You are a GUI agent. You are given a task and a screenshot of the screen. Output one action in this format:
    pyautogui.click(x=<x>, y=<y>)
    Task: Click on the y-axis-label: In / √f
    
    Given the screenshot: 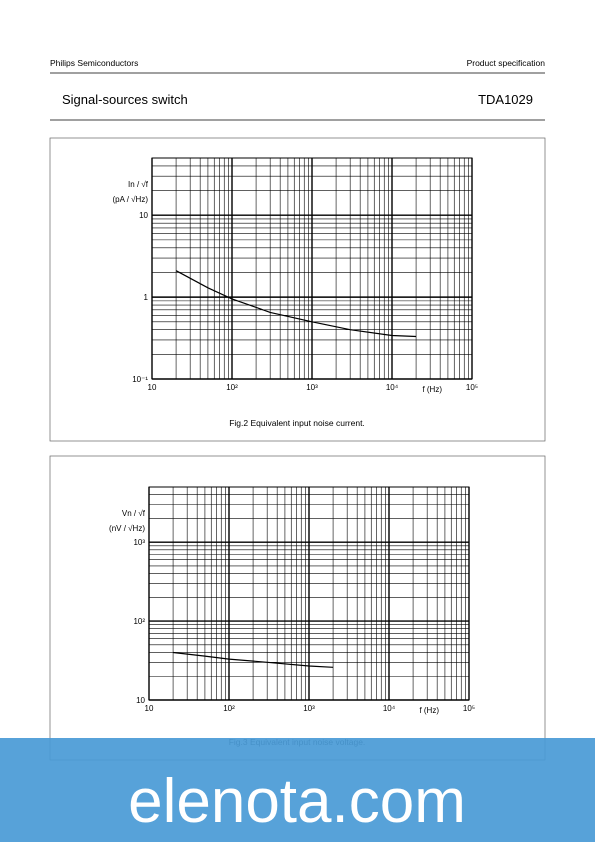 What is the action you would take?
    pyautogui.click(x=138, y=184)
    